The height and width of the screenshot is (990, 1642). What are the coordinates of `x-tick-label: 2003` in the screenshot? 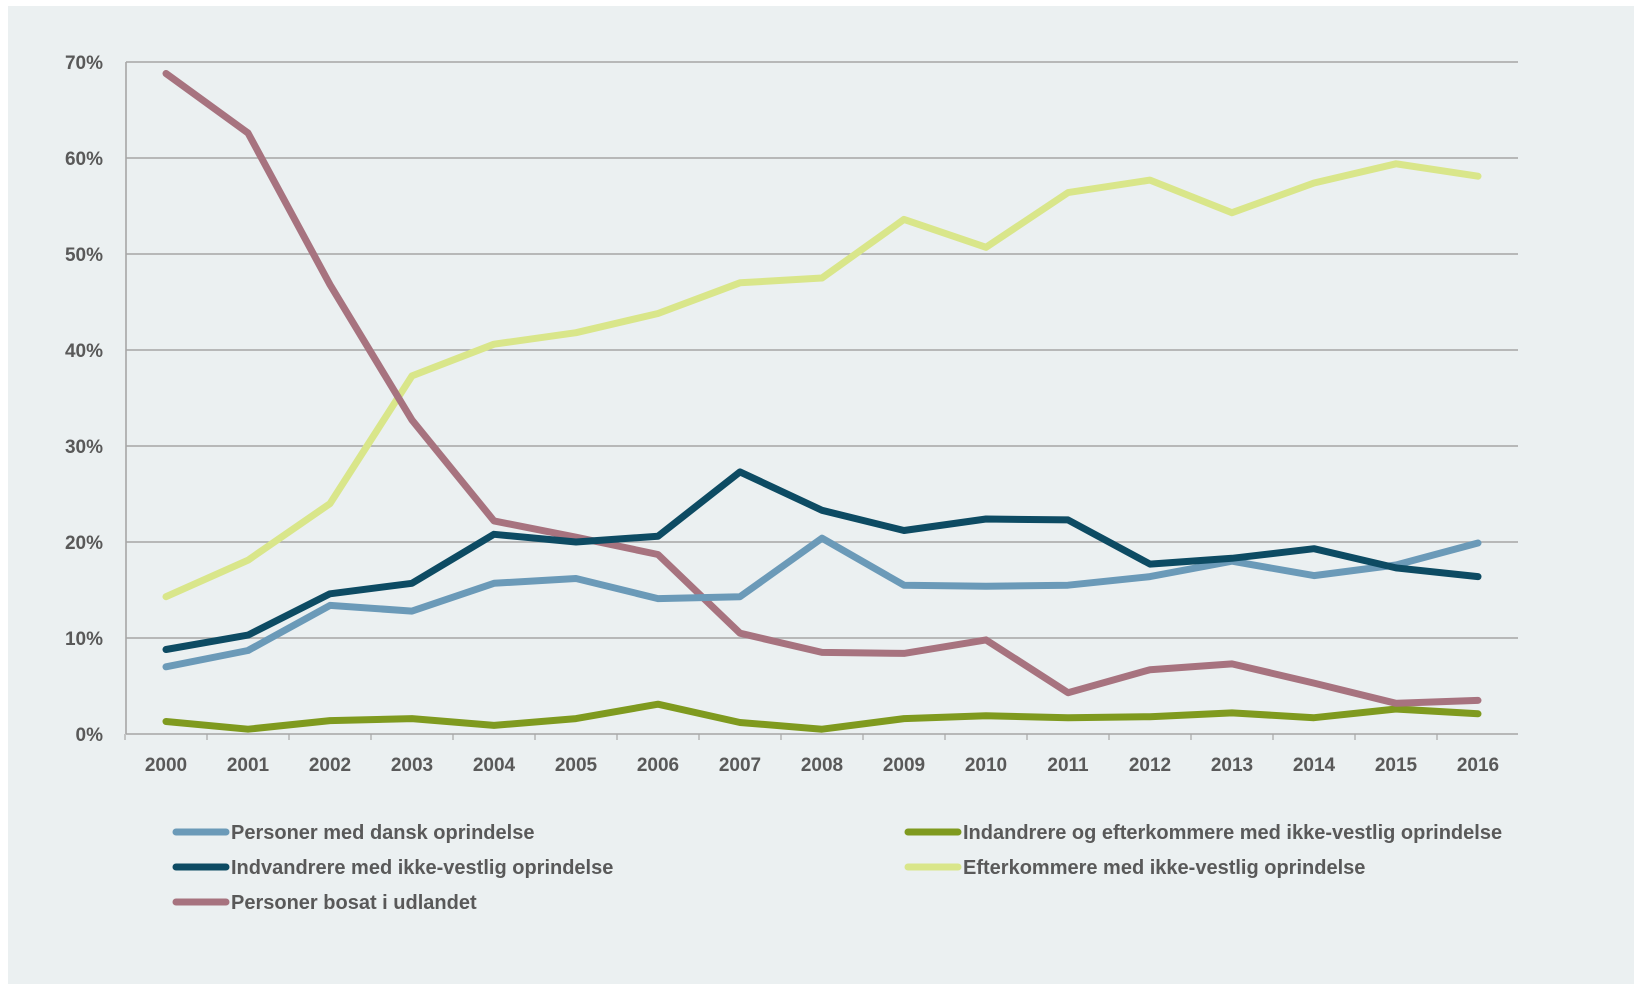 It's located at (412, 765).